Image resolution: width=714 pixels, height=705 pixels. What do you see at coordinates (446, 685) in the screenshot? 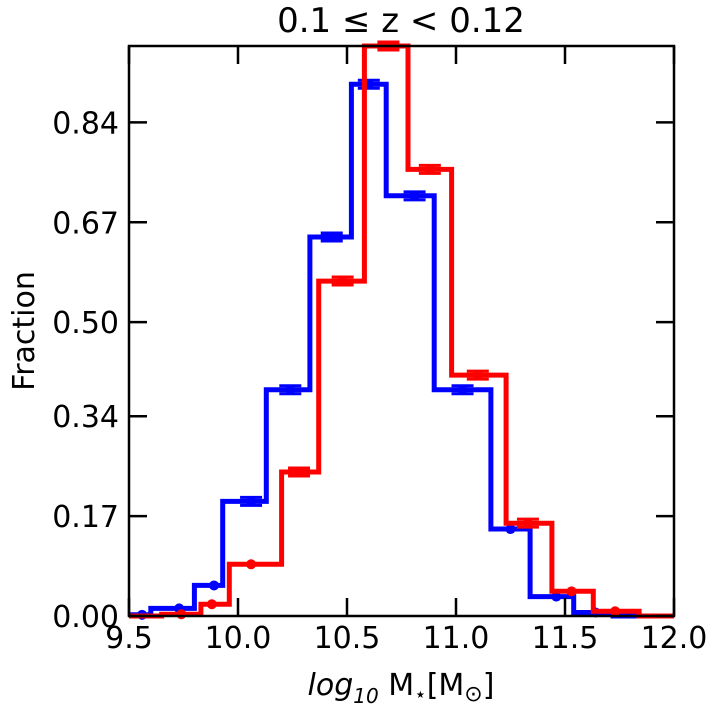
I see `x-axis-title-unit: [M` at bounding box center [446, 685].